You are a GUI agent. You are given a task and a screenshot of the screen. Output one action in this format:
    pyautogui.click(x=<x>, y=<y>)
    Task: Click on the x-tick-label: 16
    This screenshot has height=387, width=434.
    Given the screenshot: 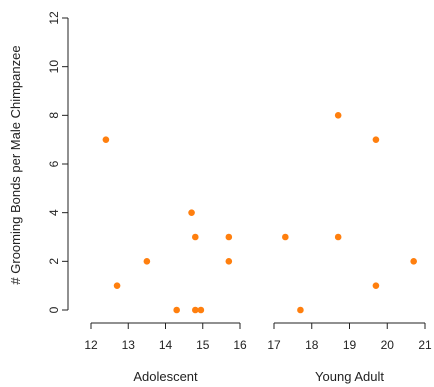 What is the action you would take?
    pyautogui.click(x=240, y=345)
    